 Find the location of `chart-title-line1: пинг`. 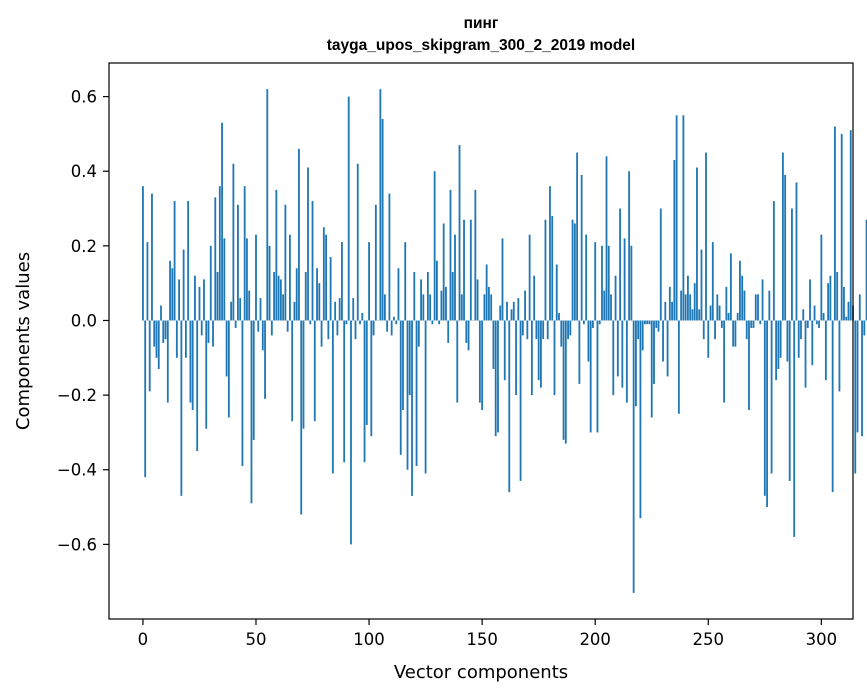

chart-title-line1: пинг is located at coordinates (481, 23).